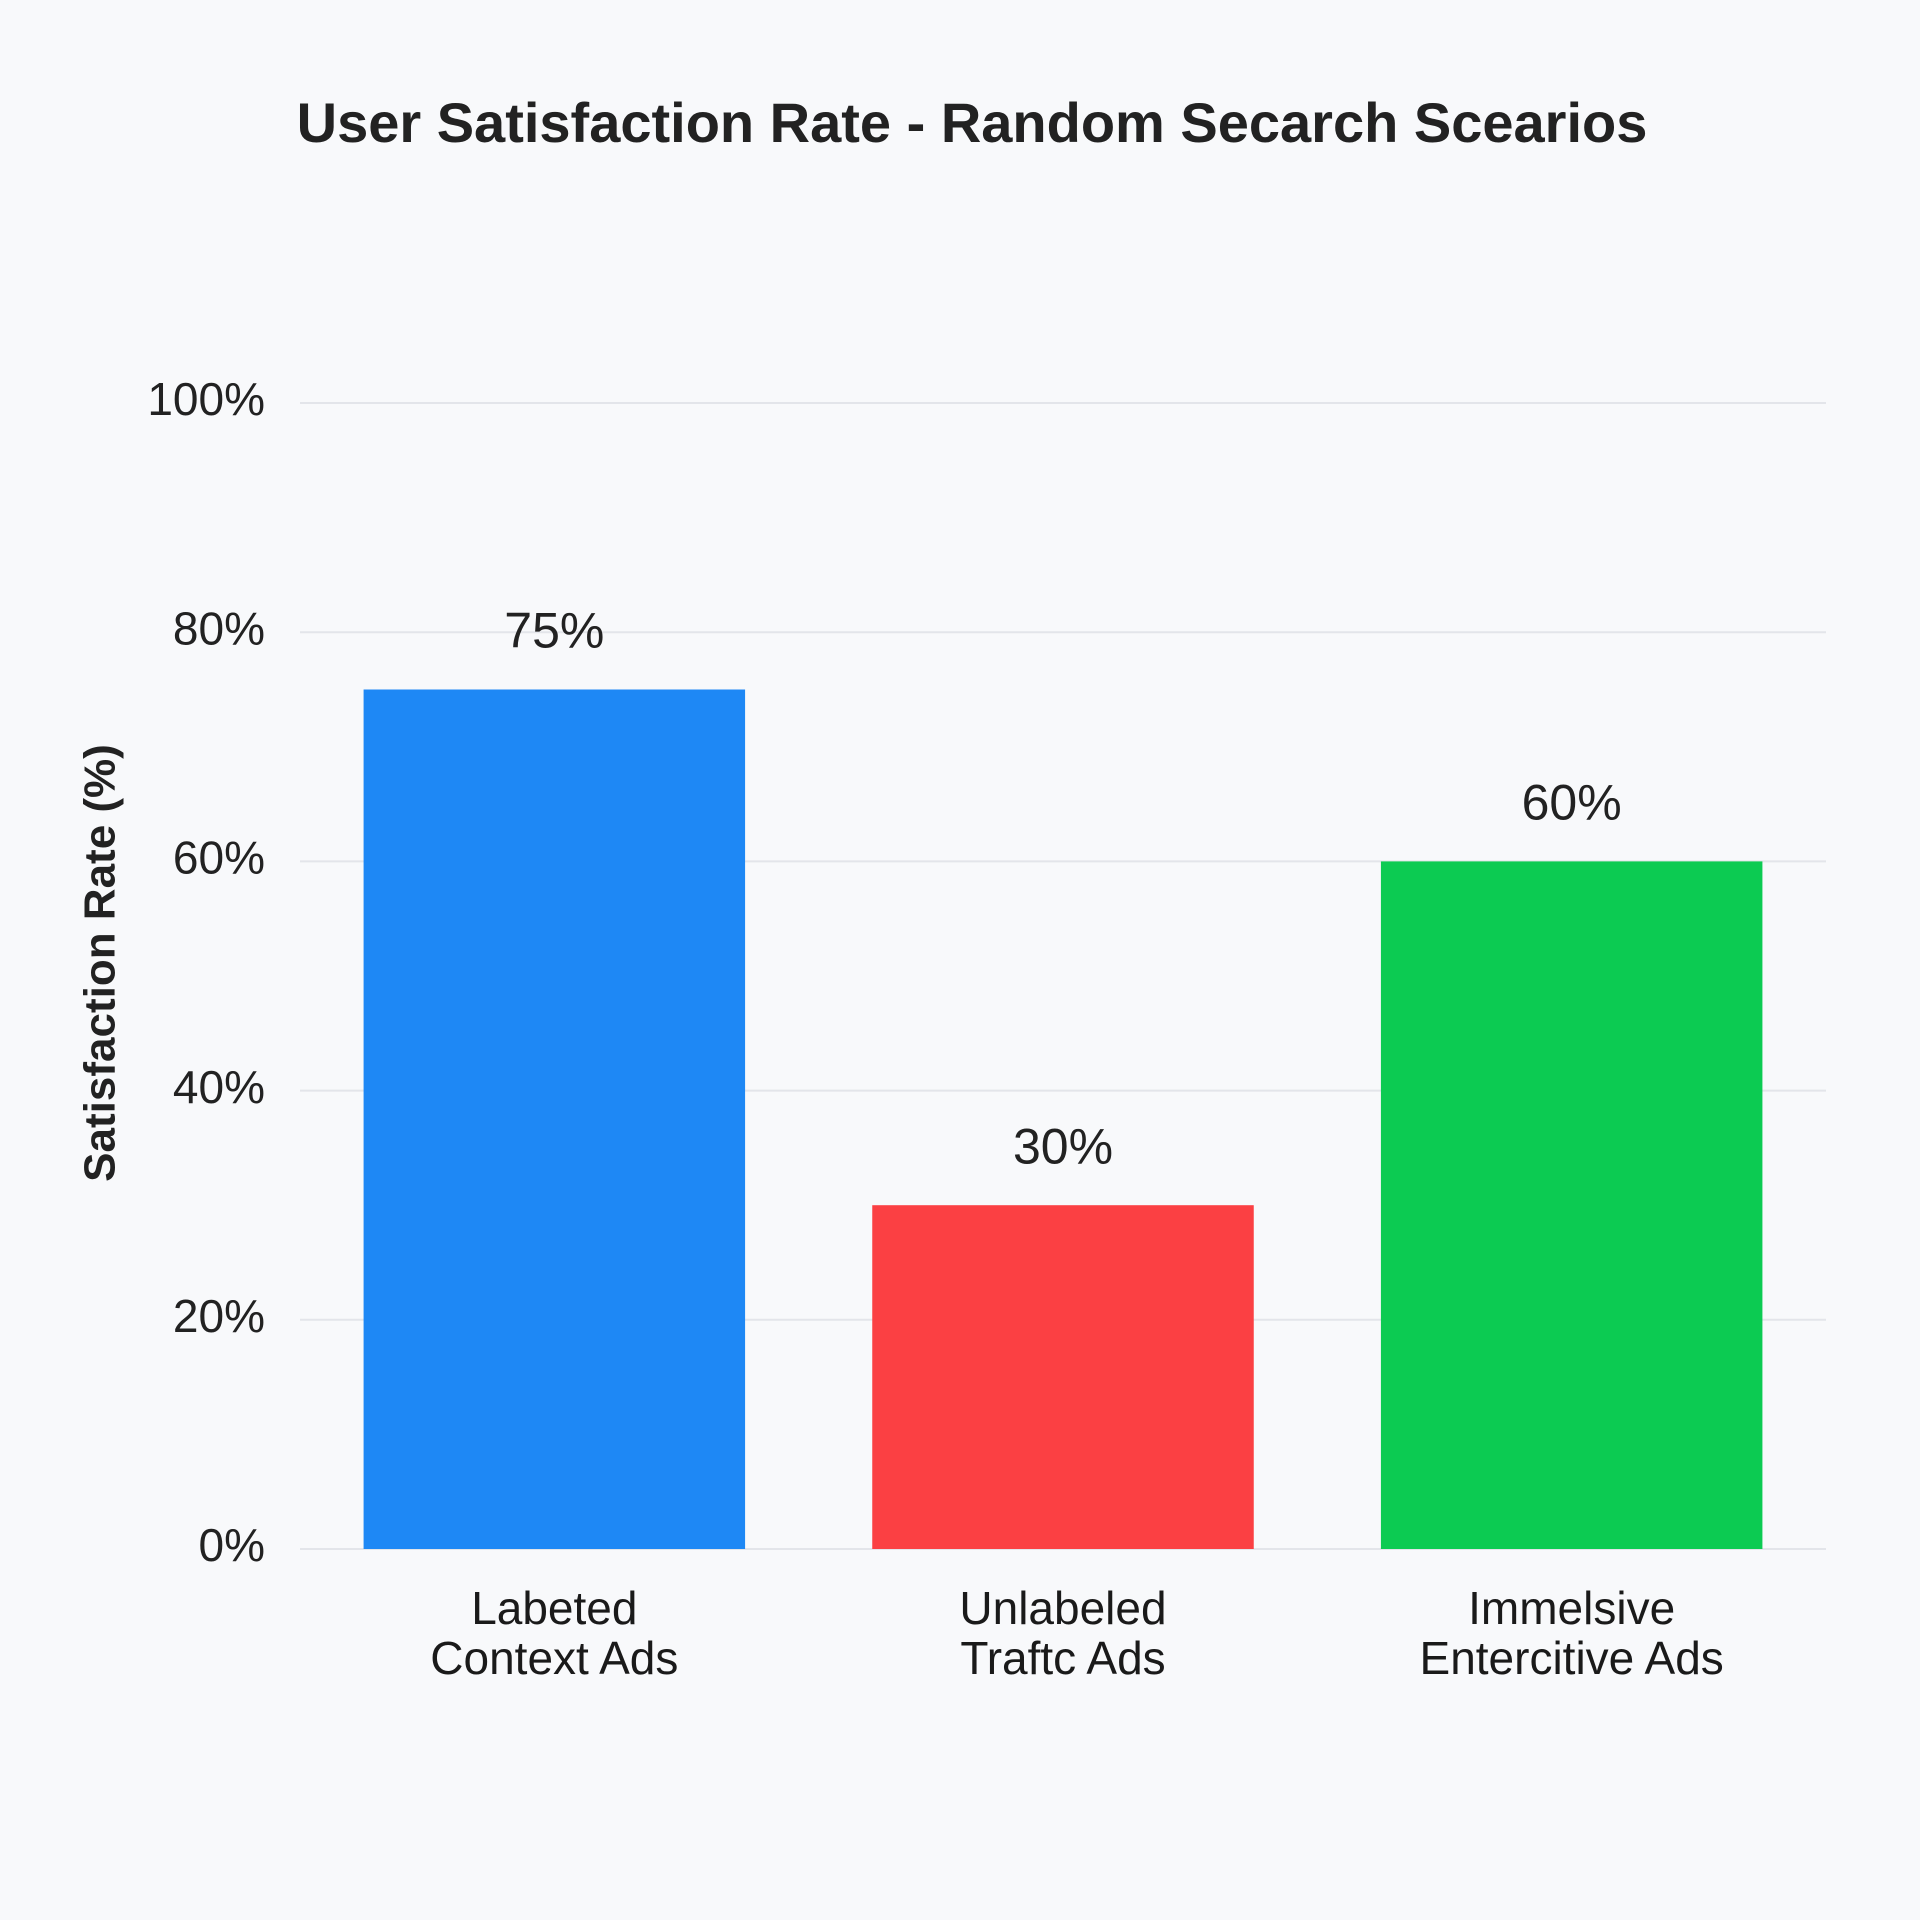 Image resolution: width=1920 pixels, height=1920 pixels. What do you see at coordinates (232, 1545) in the screenshot?
I see `y-tick-label: 0%` at bounding box center [232, 1545].